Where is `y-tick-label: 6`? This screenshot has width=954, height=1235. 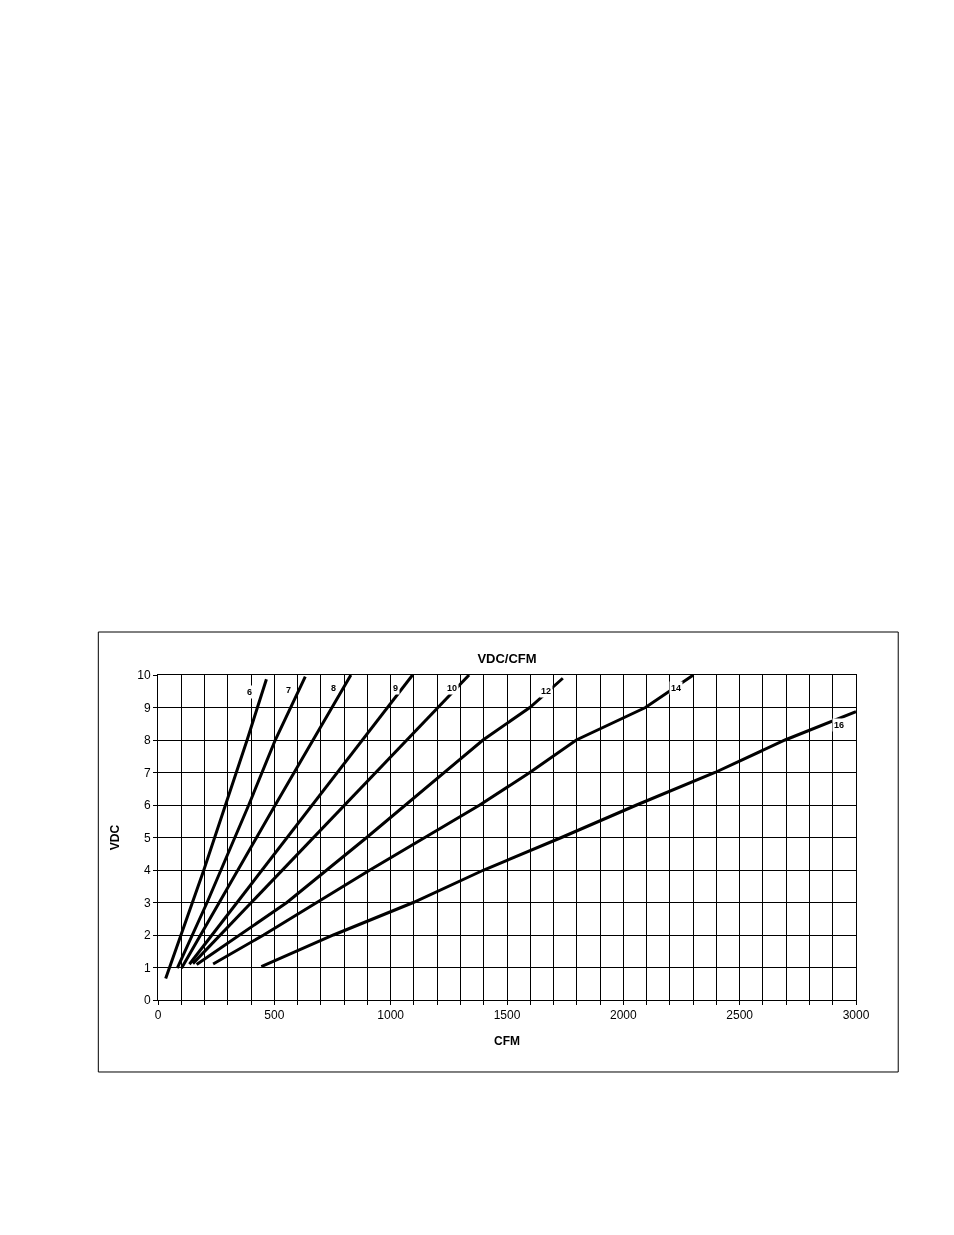
y-tick-label: 6 is located at coordinates (147, 805).